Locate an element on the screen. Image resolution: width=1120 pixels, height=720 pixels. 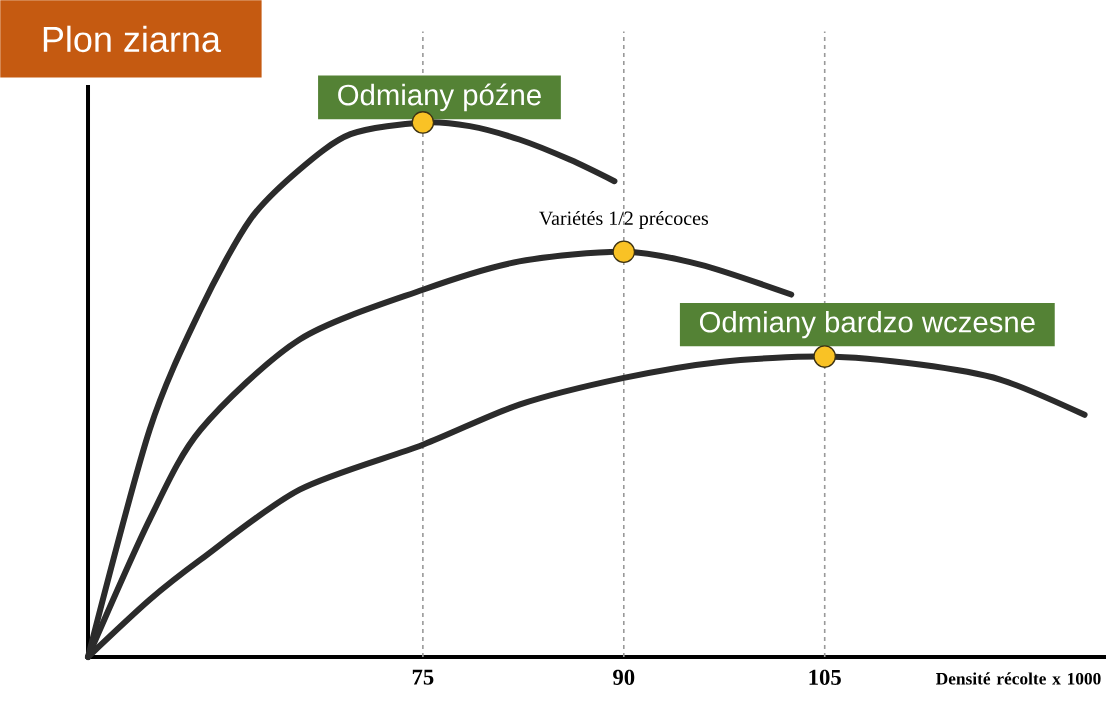
x-tick-label: 105 is located at coordinates (825, 677).